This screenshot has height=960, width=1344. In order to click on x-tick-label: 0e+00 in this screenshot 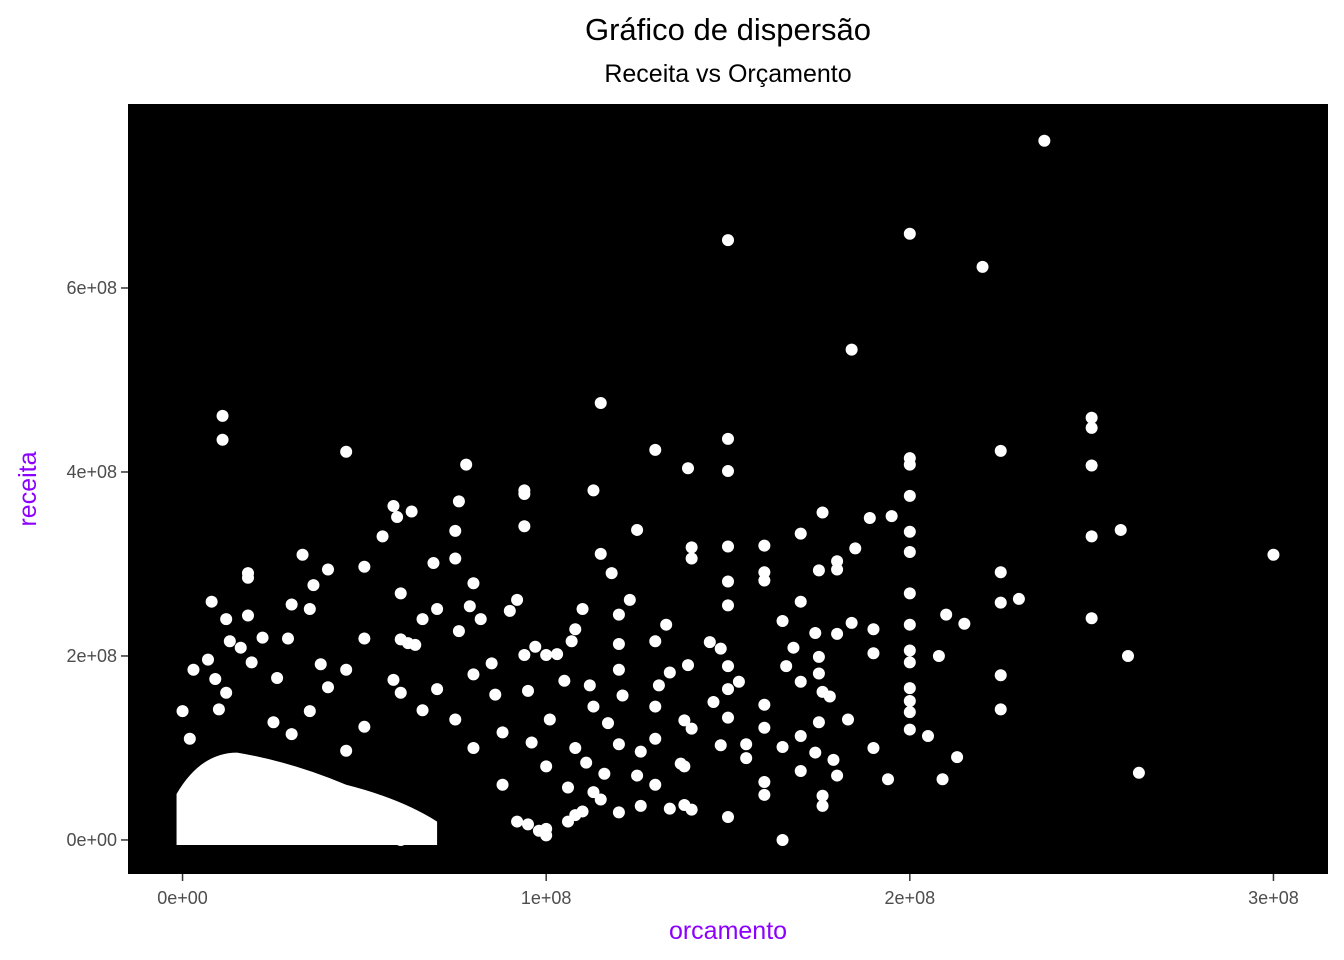, I will do `click(182, 898)`.